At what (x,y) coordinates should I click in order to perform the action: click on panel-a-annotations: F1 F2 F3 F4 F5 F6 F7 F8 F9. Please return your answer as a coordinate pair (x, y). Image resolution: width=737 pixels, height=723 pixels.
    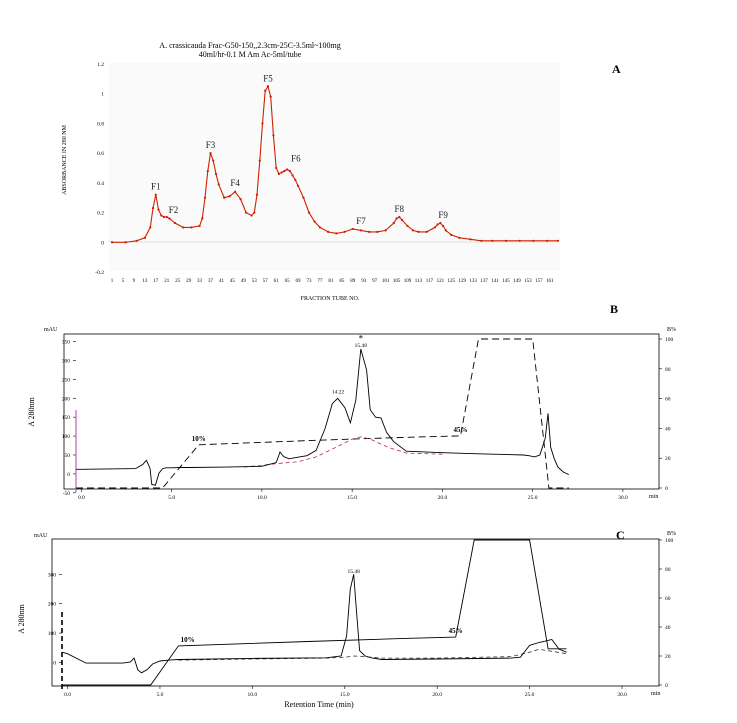
    Looking at the image, I should click on (299, 149).